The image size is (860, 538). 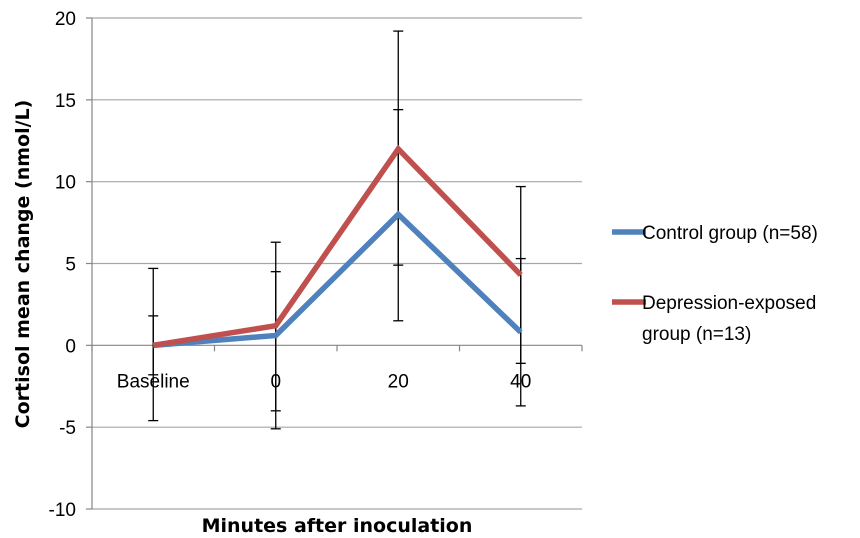 I want to click on legend-label: group (n=13), so click(x=696, y=334).